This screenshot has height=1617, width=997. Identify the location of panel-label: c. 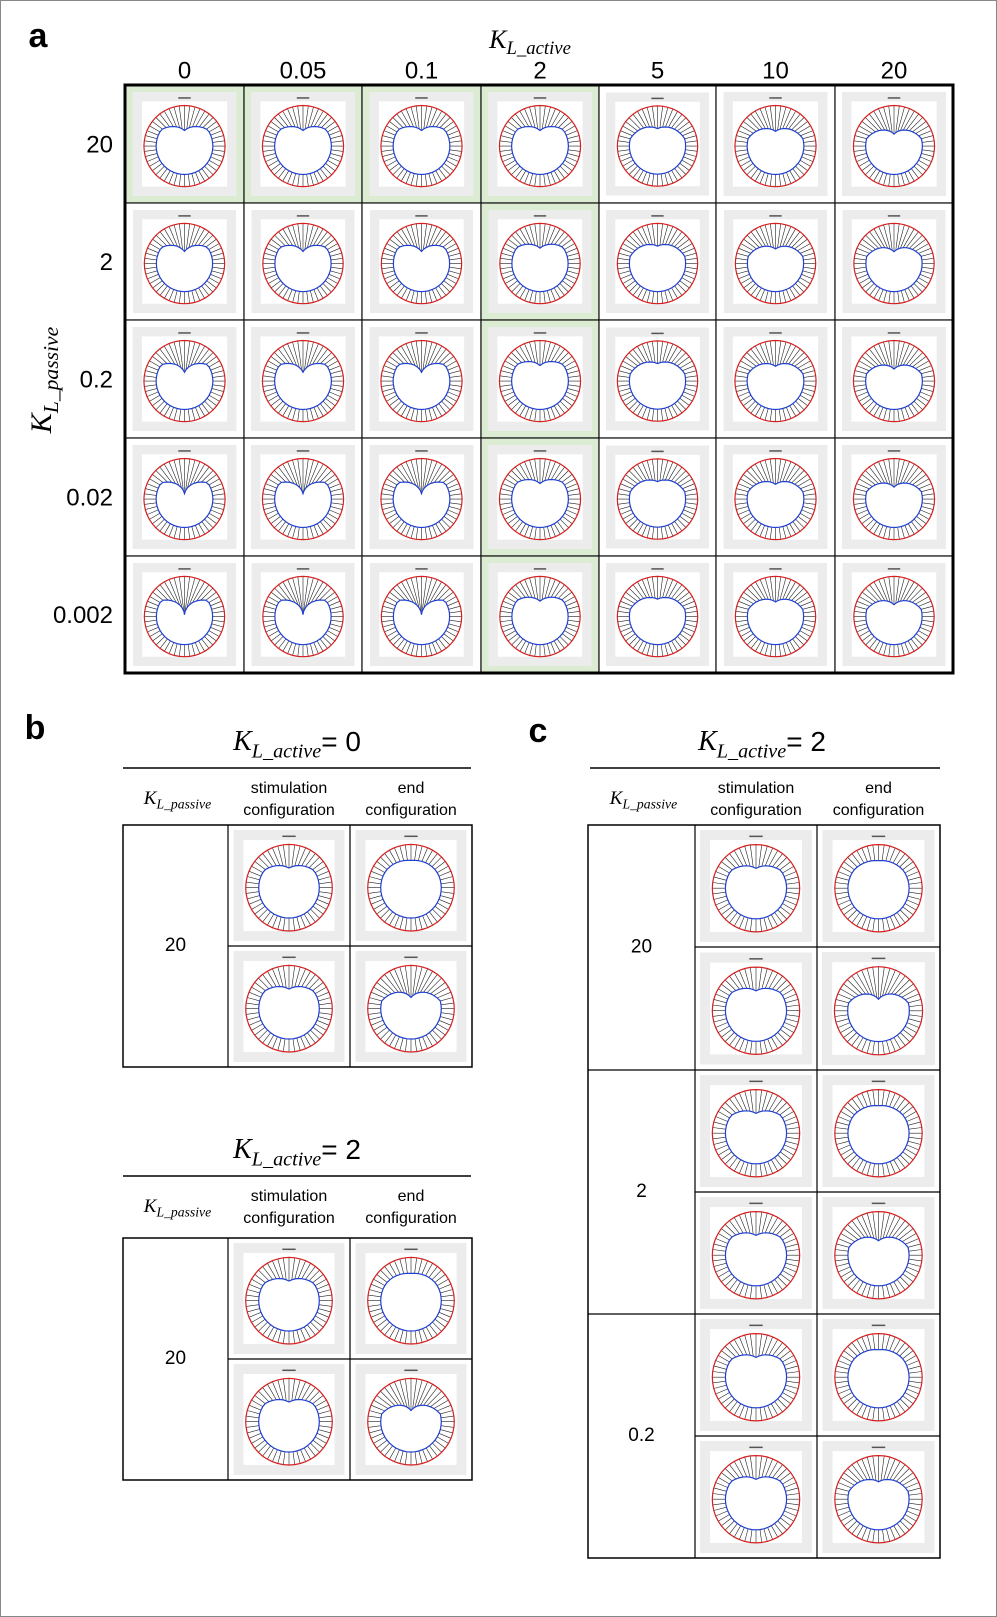
(538, 731).